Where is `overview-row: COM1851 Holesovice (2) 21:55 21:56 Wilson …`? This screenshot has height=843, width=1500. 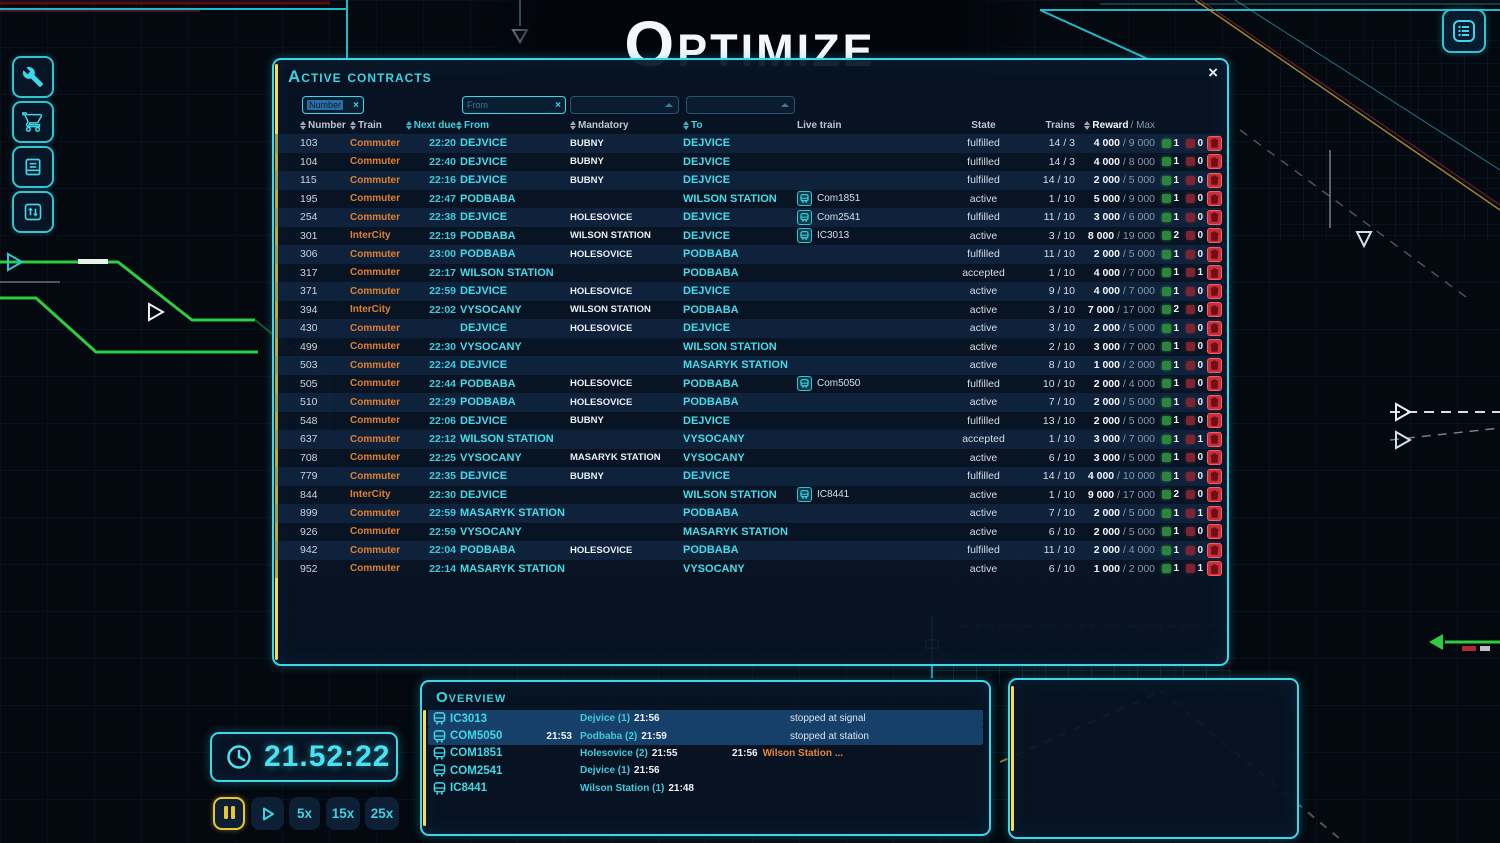 overview-row: COM1851 Holesovice (2) 21:55 21:56 Wilson … is located at coordinates (705, 753).